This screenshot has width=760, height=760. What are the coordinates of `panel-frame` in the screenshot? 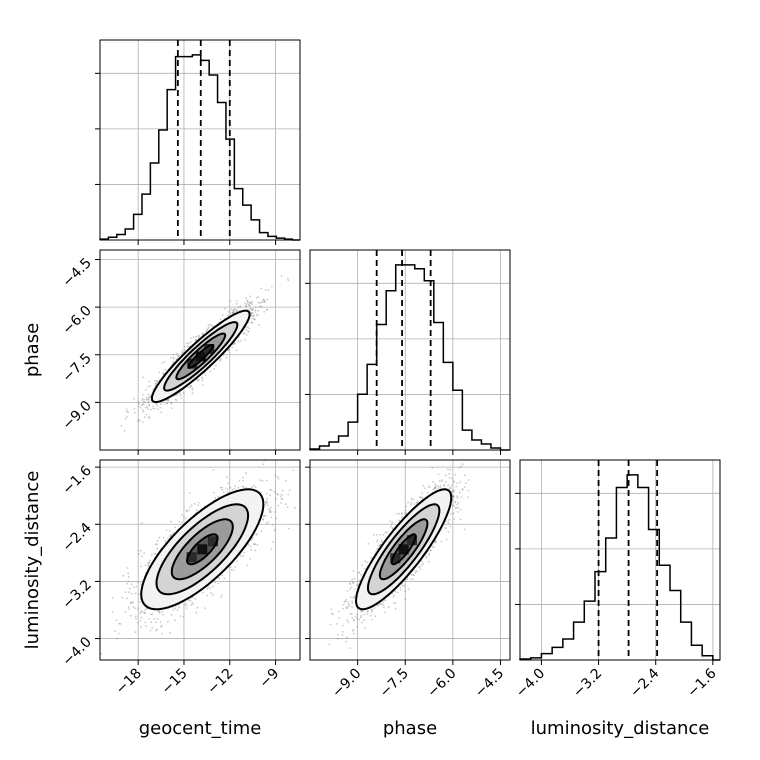 It's located at (410, 350).